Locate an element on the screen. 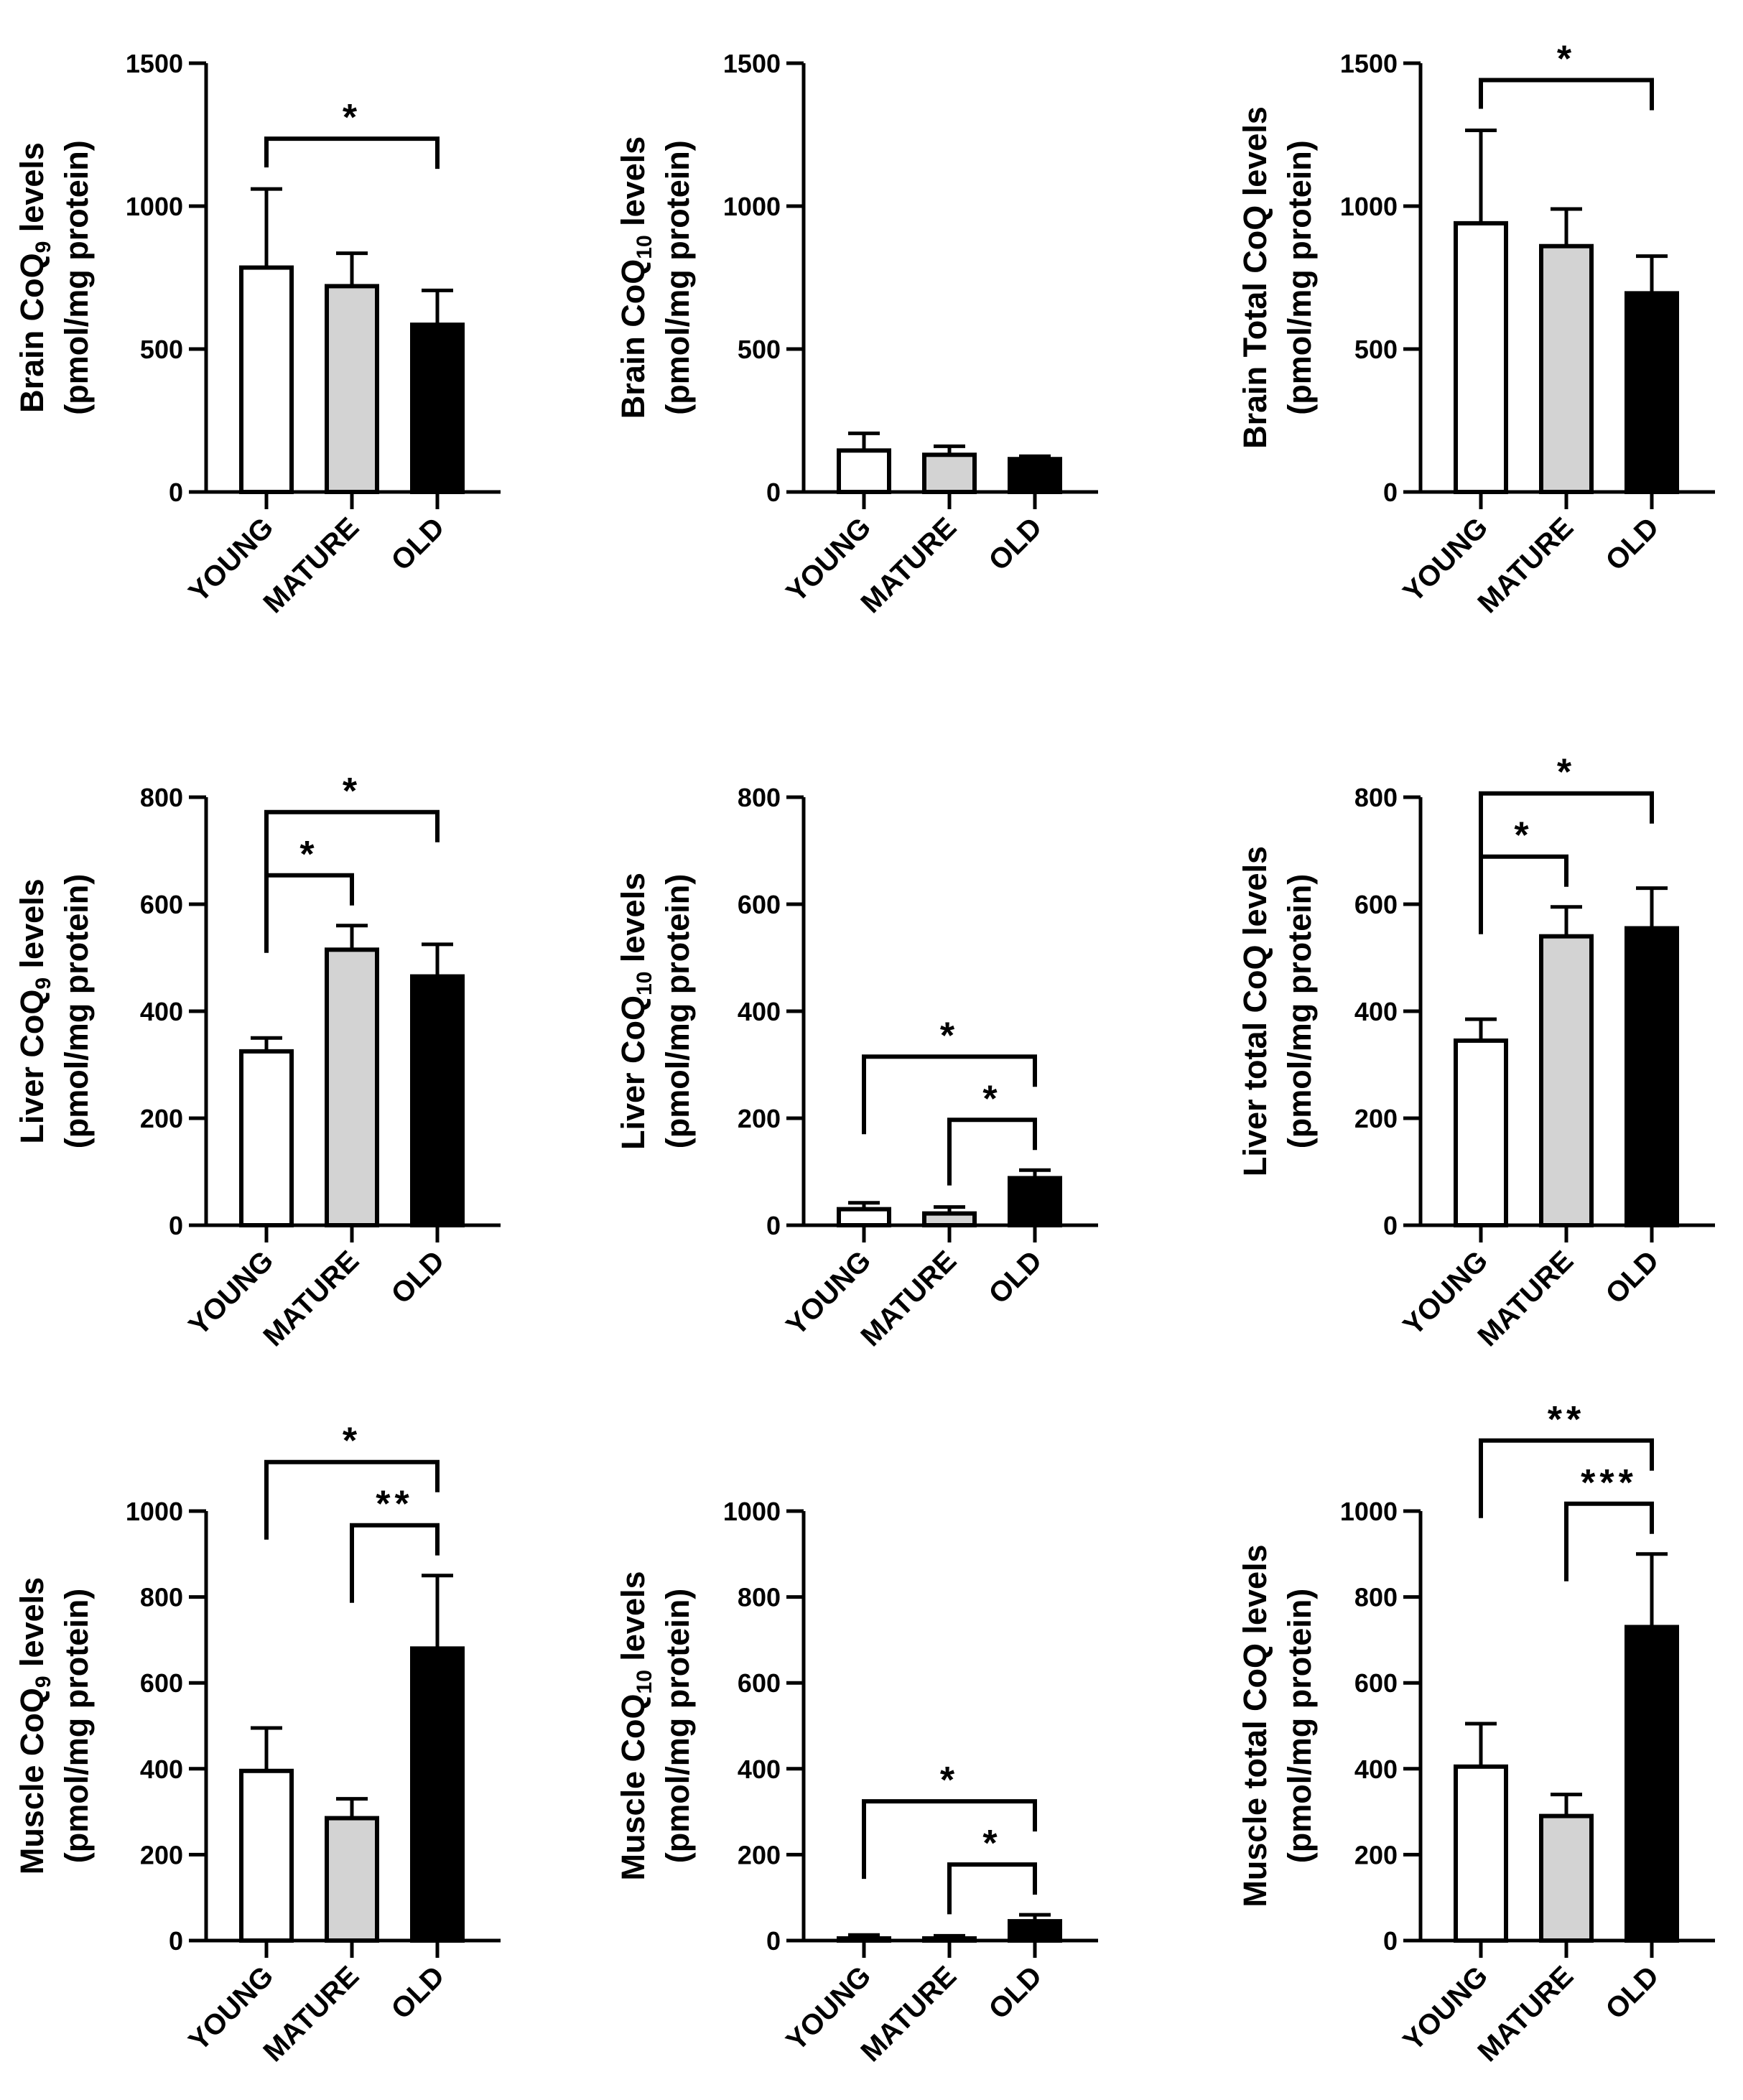  chart-brain-coq10-y-tick-label: 0 is located at coordinates (773, 492).